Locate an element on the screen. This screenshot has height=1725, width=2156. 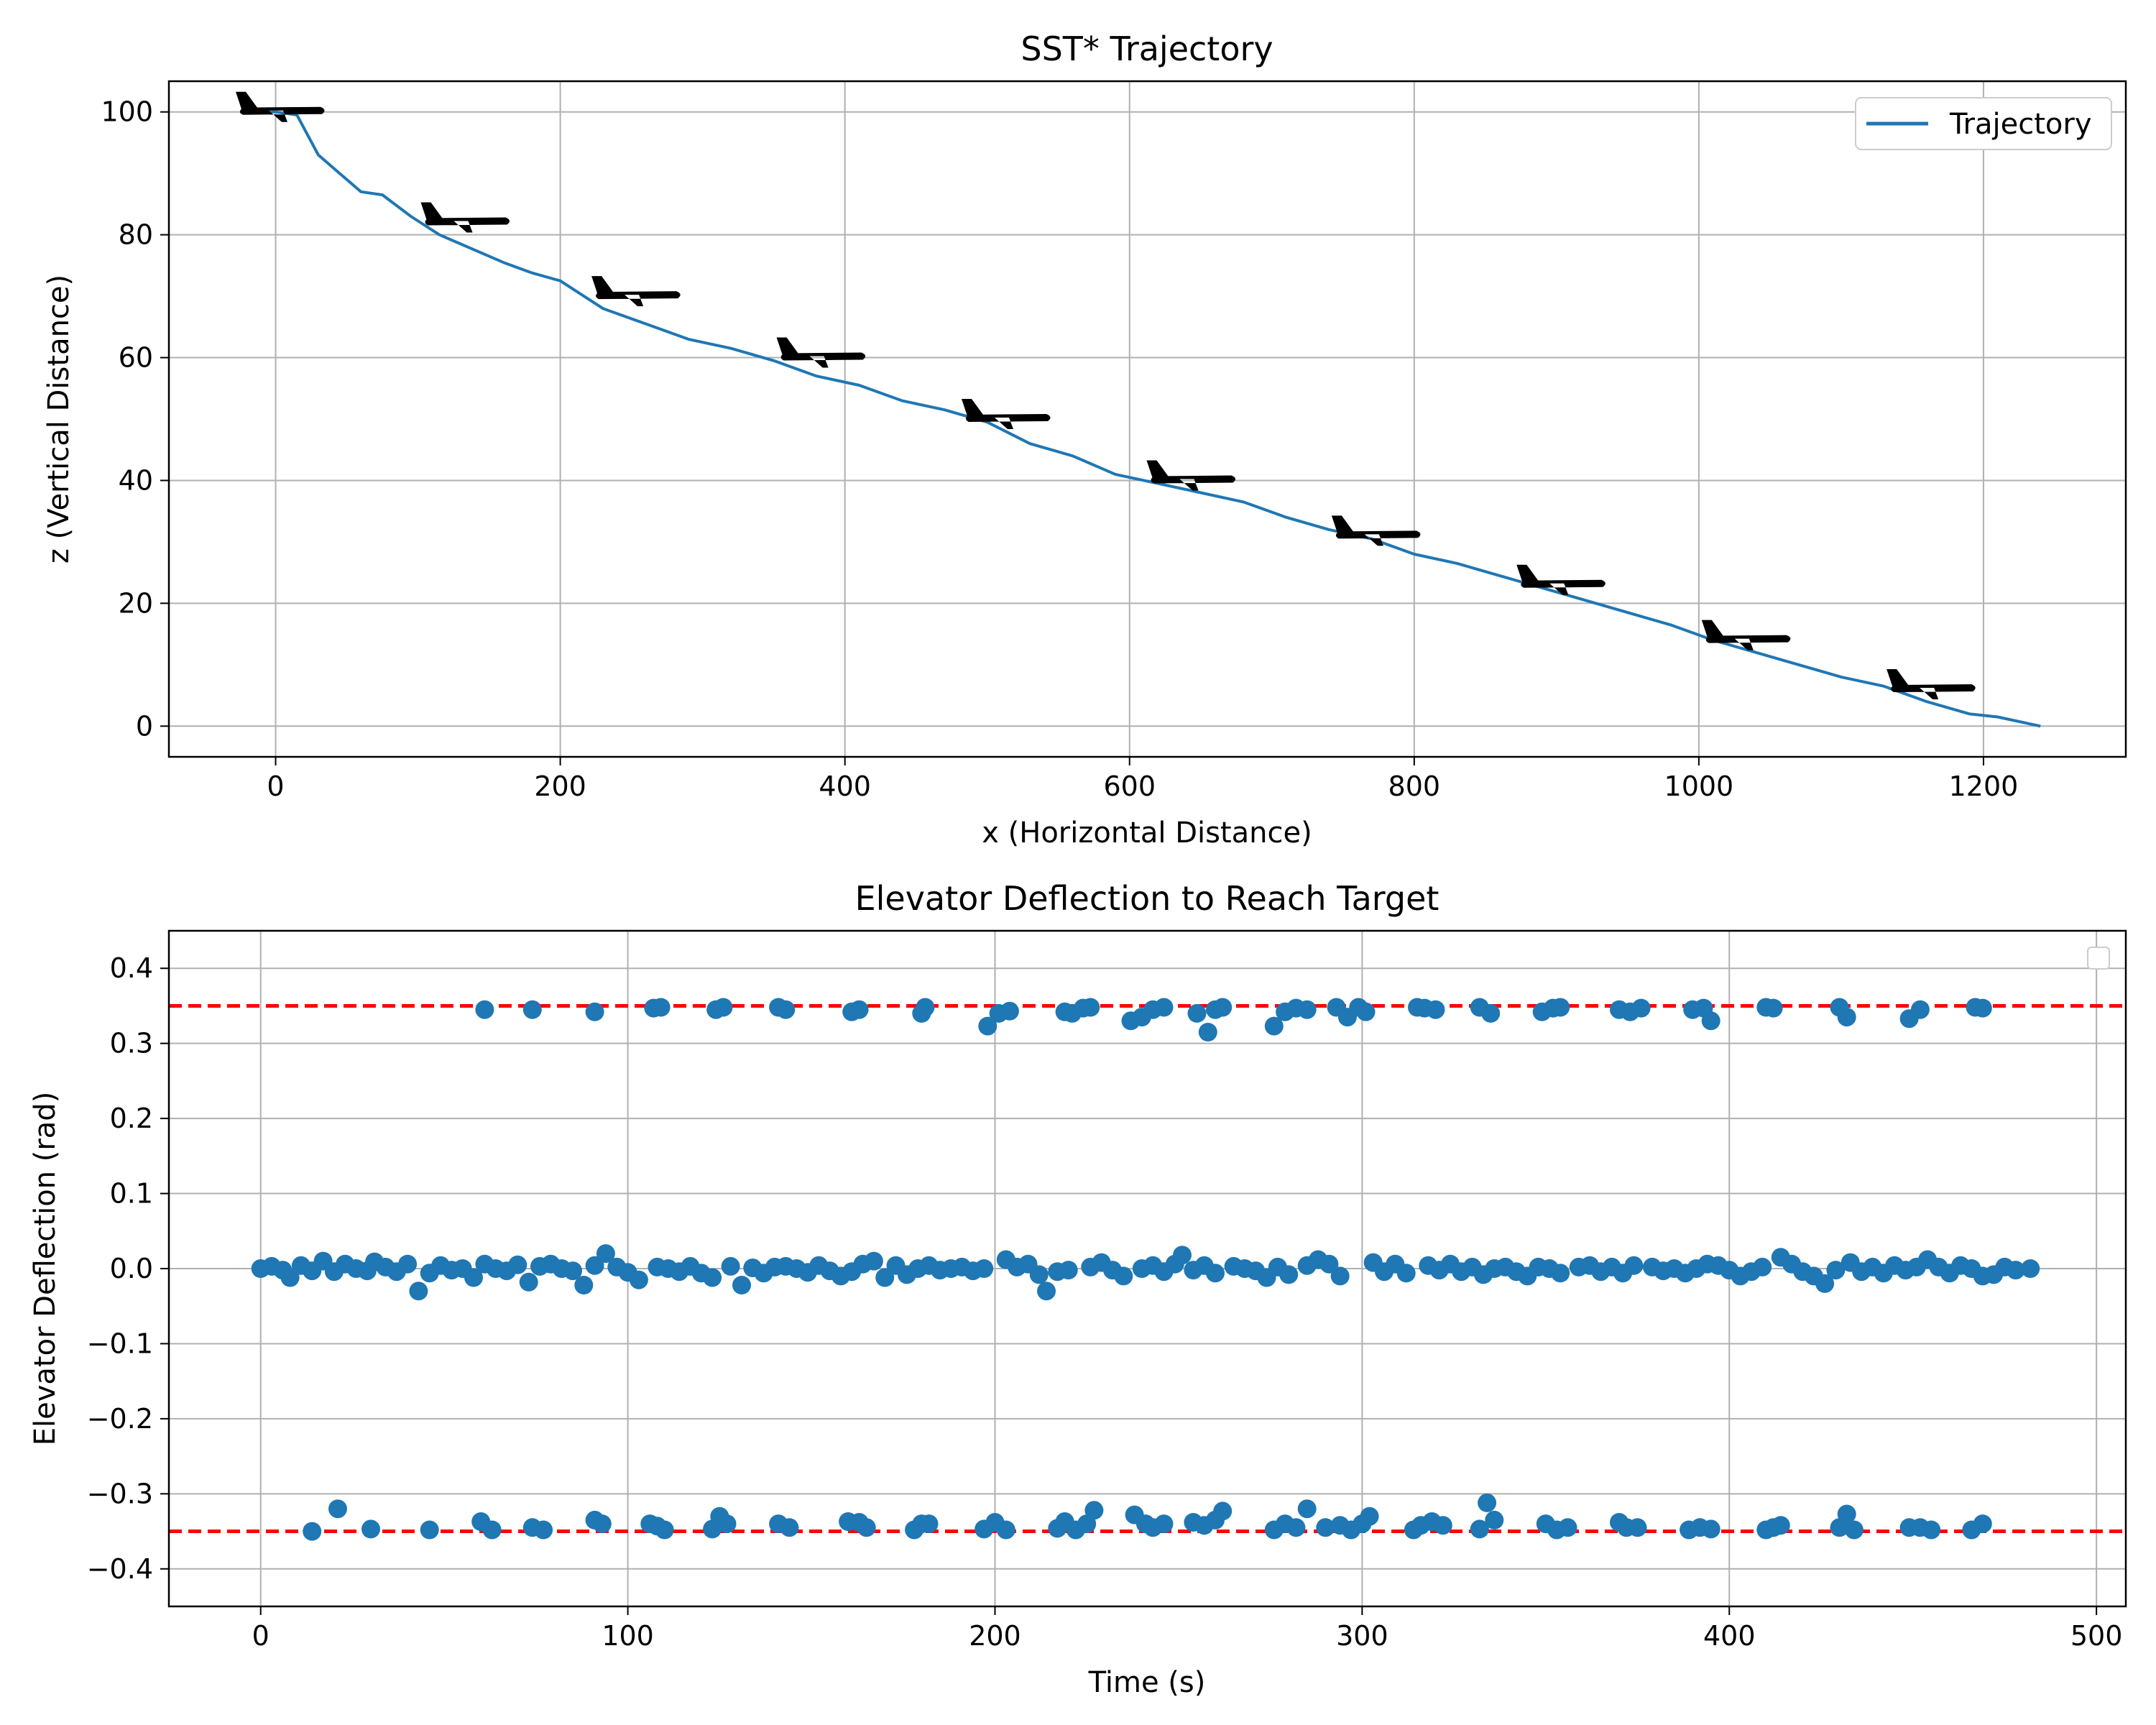
y-tick-label: 0.2 is located at coordinates (131, 1118).